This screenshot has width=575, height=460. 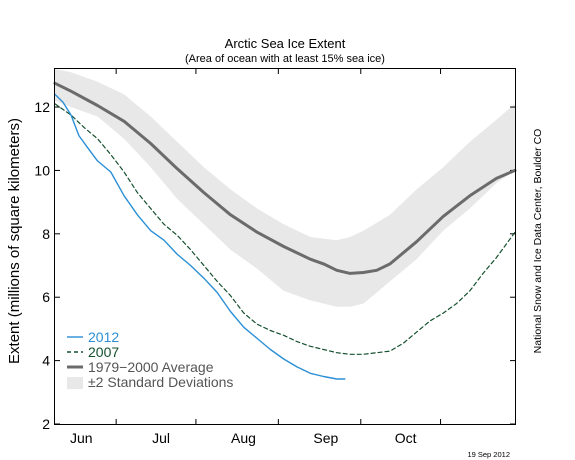 What do you see at coordinates (103, 352) in the screenshot?
I see `legend-label: 2007` at bounding box center [103, 352].